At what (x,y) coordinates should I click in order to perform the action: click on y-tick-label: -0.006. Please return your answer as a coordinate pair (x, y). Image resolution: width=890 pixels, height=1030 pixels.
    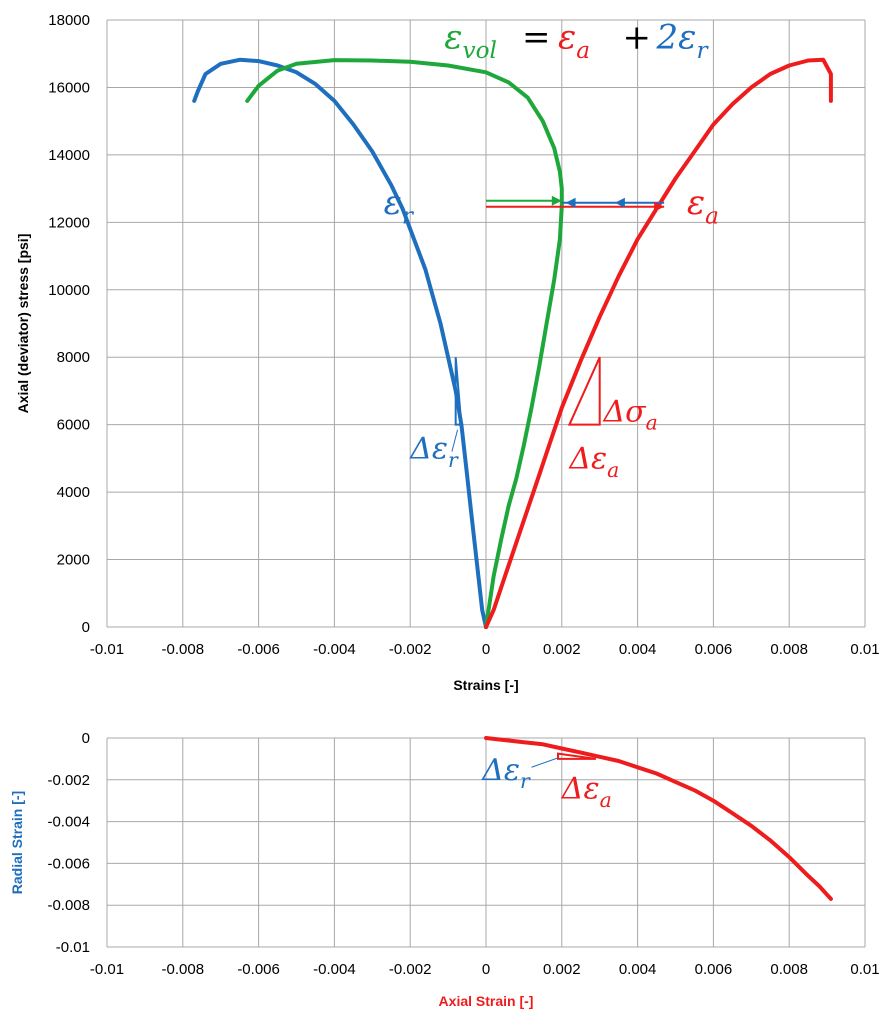
    Looking at the image, I should click on (68, 863).